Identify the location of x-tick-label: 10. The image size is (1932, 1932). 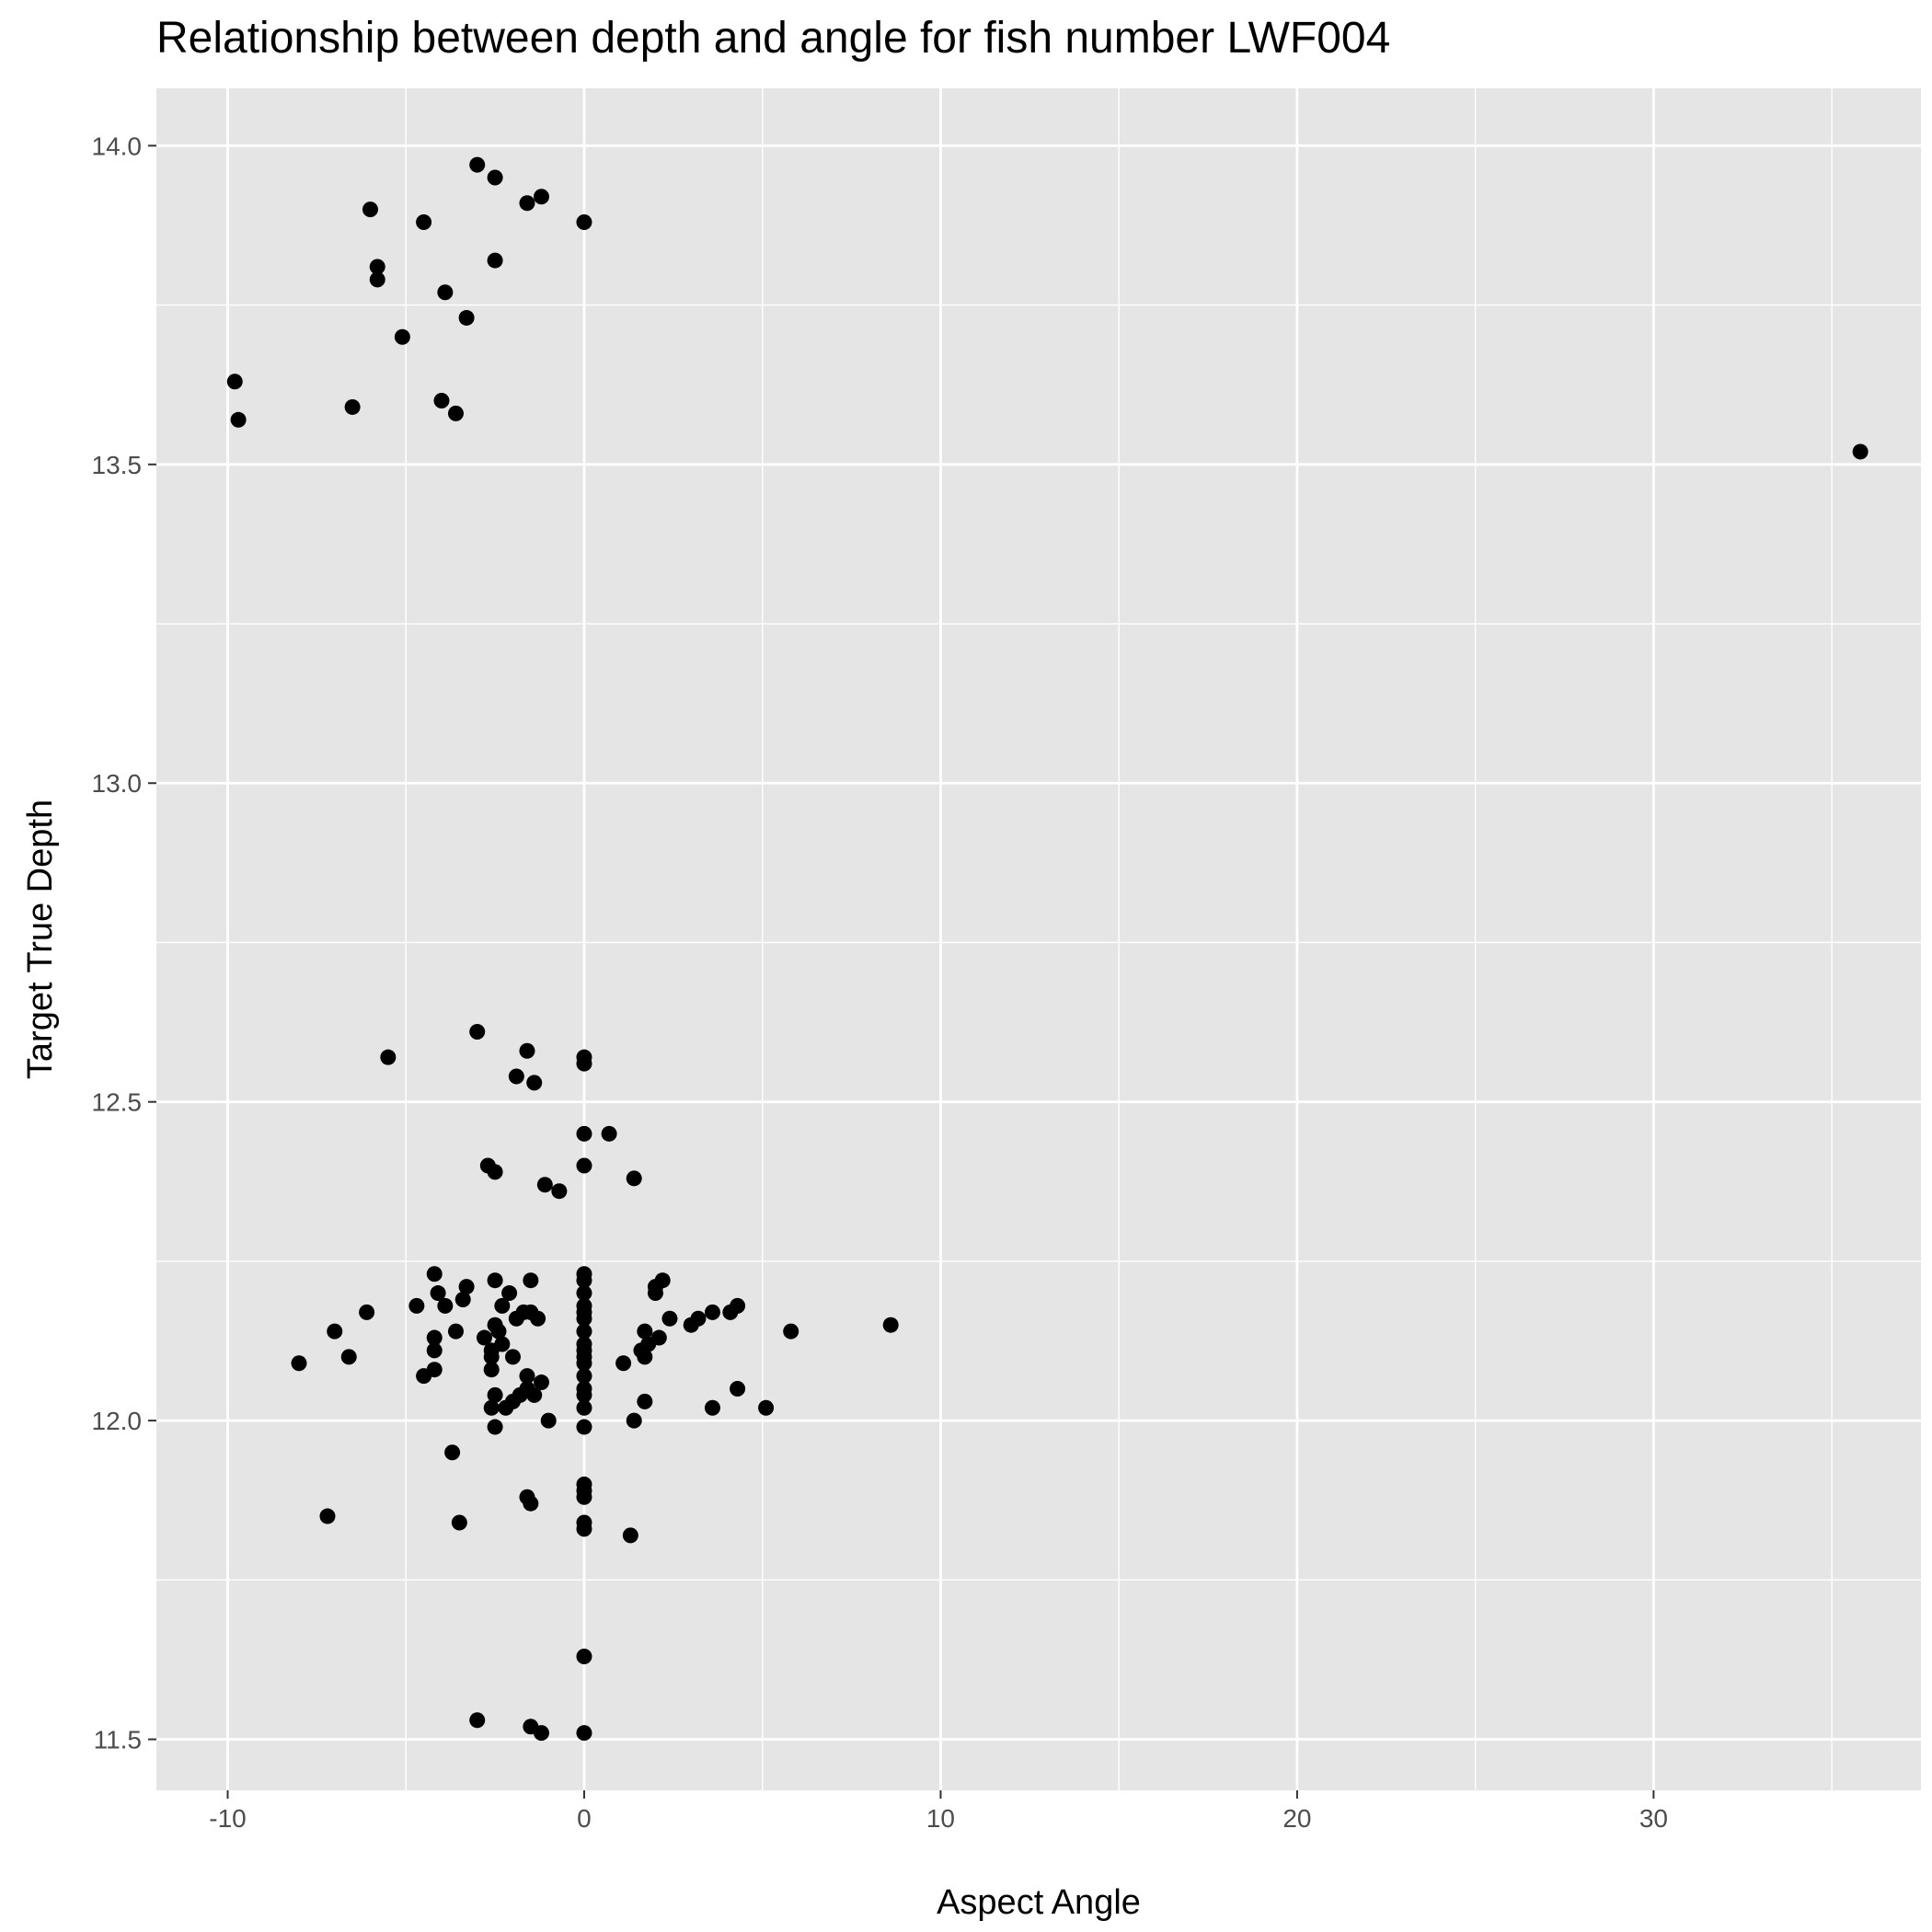
(940, 1818).